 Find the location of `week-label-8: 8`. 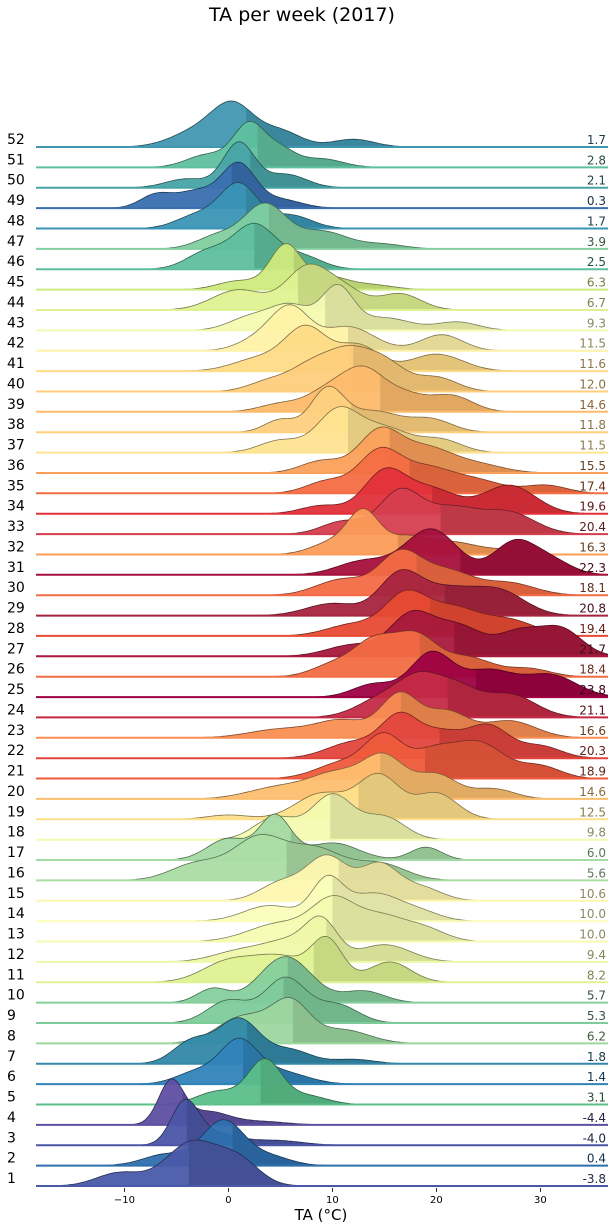

week-label-8: 8 is located at coordinates (11, 1036).